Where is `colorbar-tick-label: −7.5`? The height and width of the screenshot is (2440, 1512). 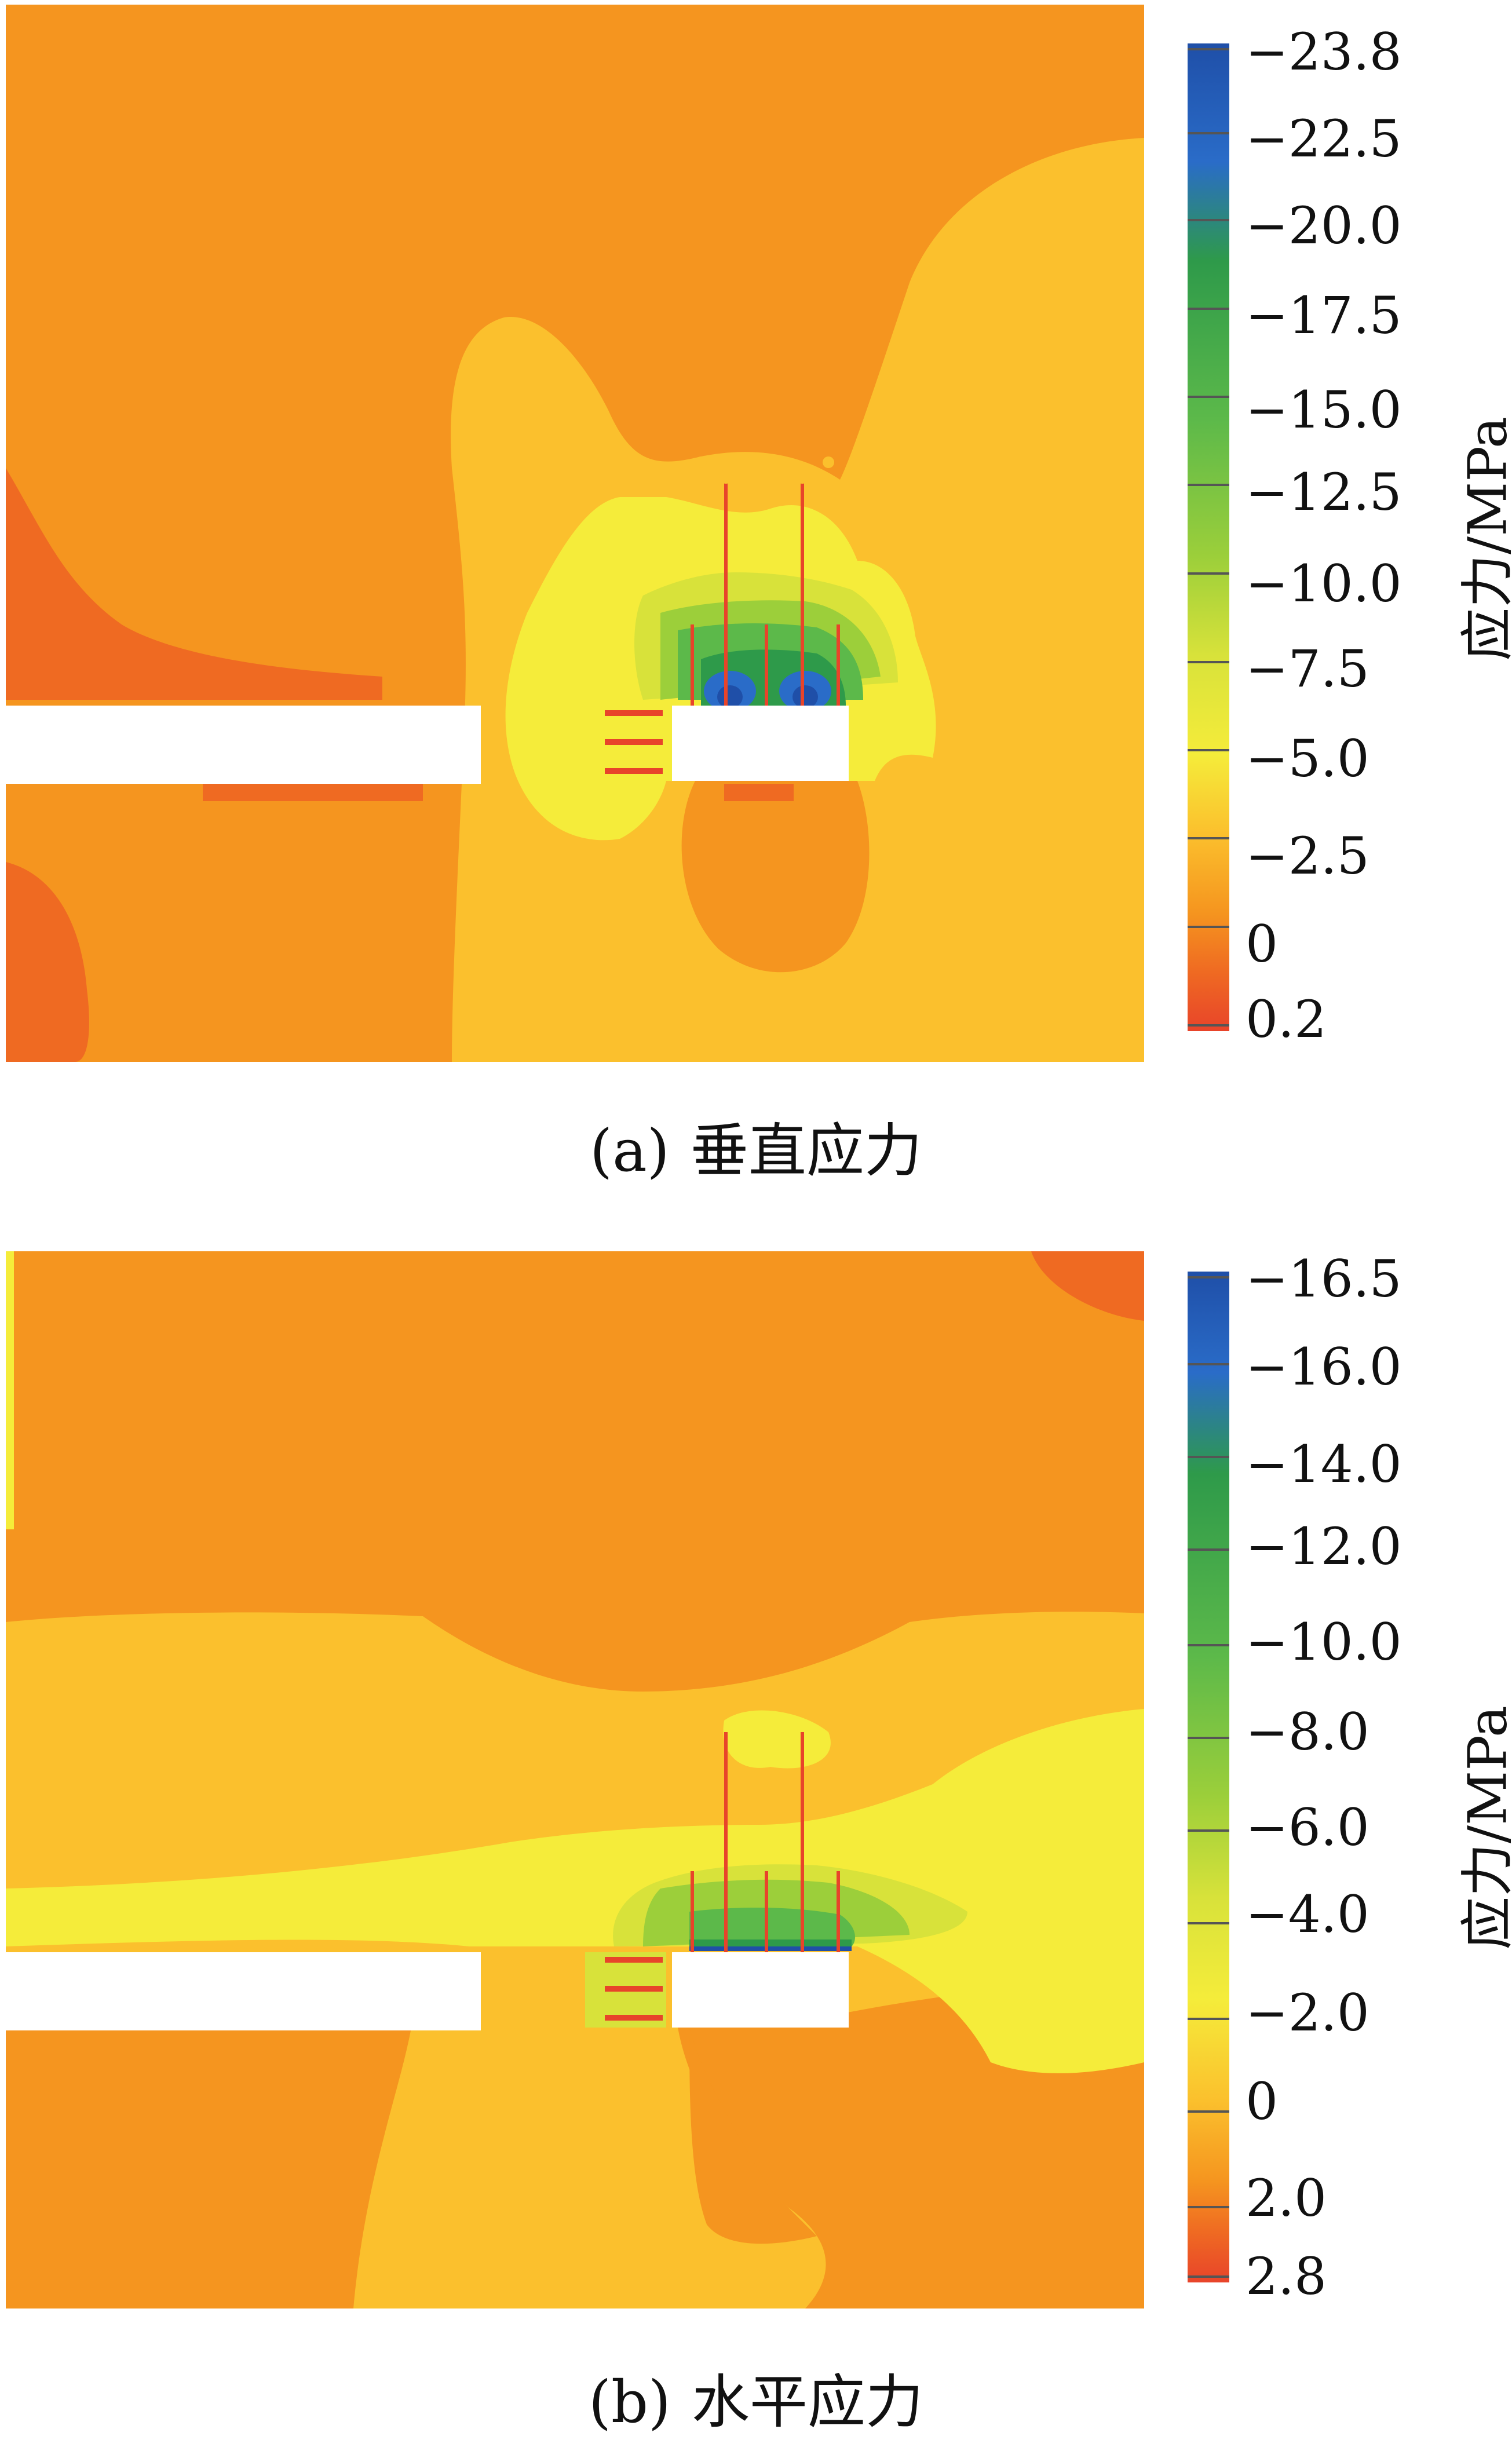
colorbar-tick-label: −7.5 is located at coordinates (1308, 669).